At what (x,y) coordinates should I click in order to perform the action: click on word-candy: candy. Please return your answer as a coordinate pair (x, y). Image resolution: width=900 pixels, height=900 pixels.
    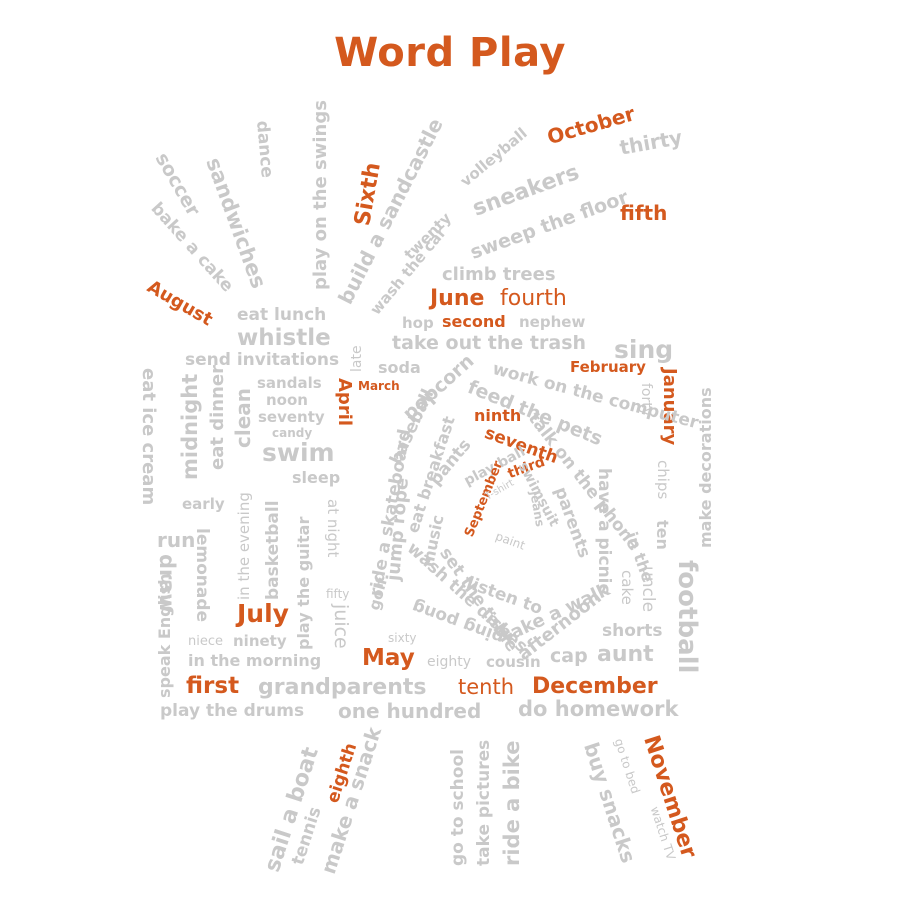
    Looking at the image, I should click on (292, 433).